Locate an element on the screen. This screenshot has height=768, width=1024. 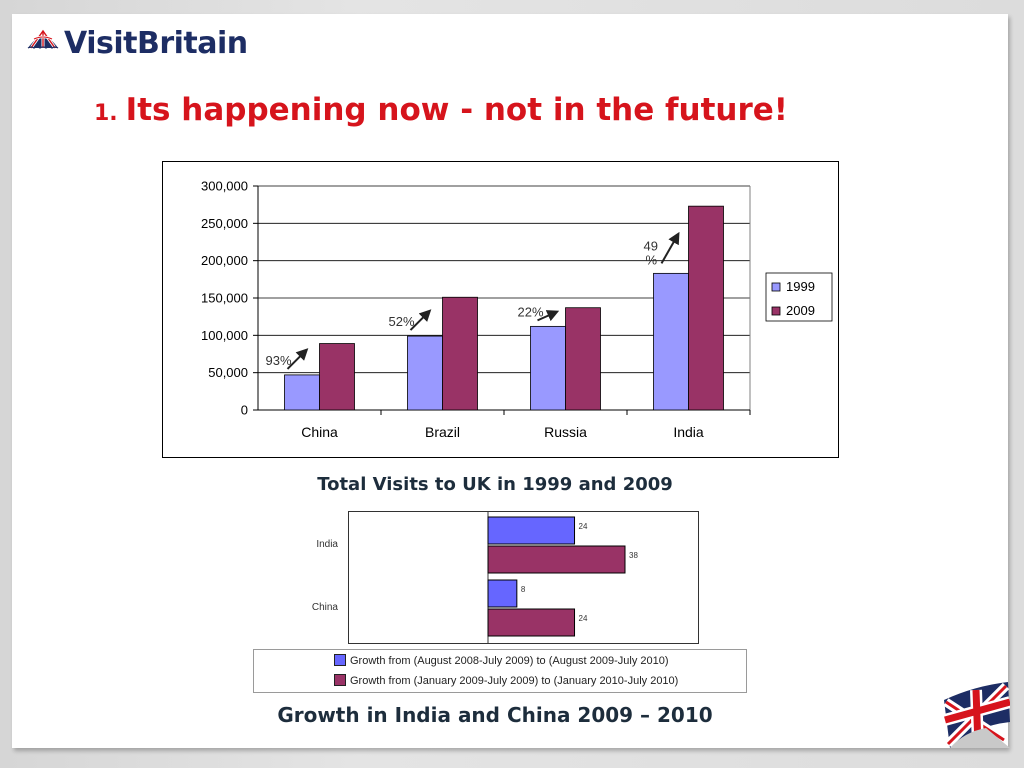
x-tick-label-india: India is located at coordinates (688, 432).